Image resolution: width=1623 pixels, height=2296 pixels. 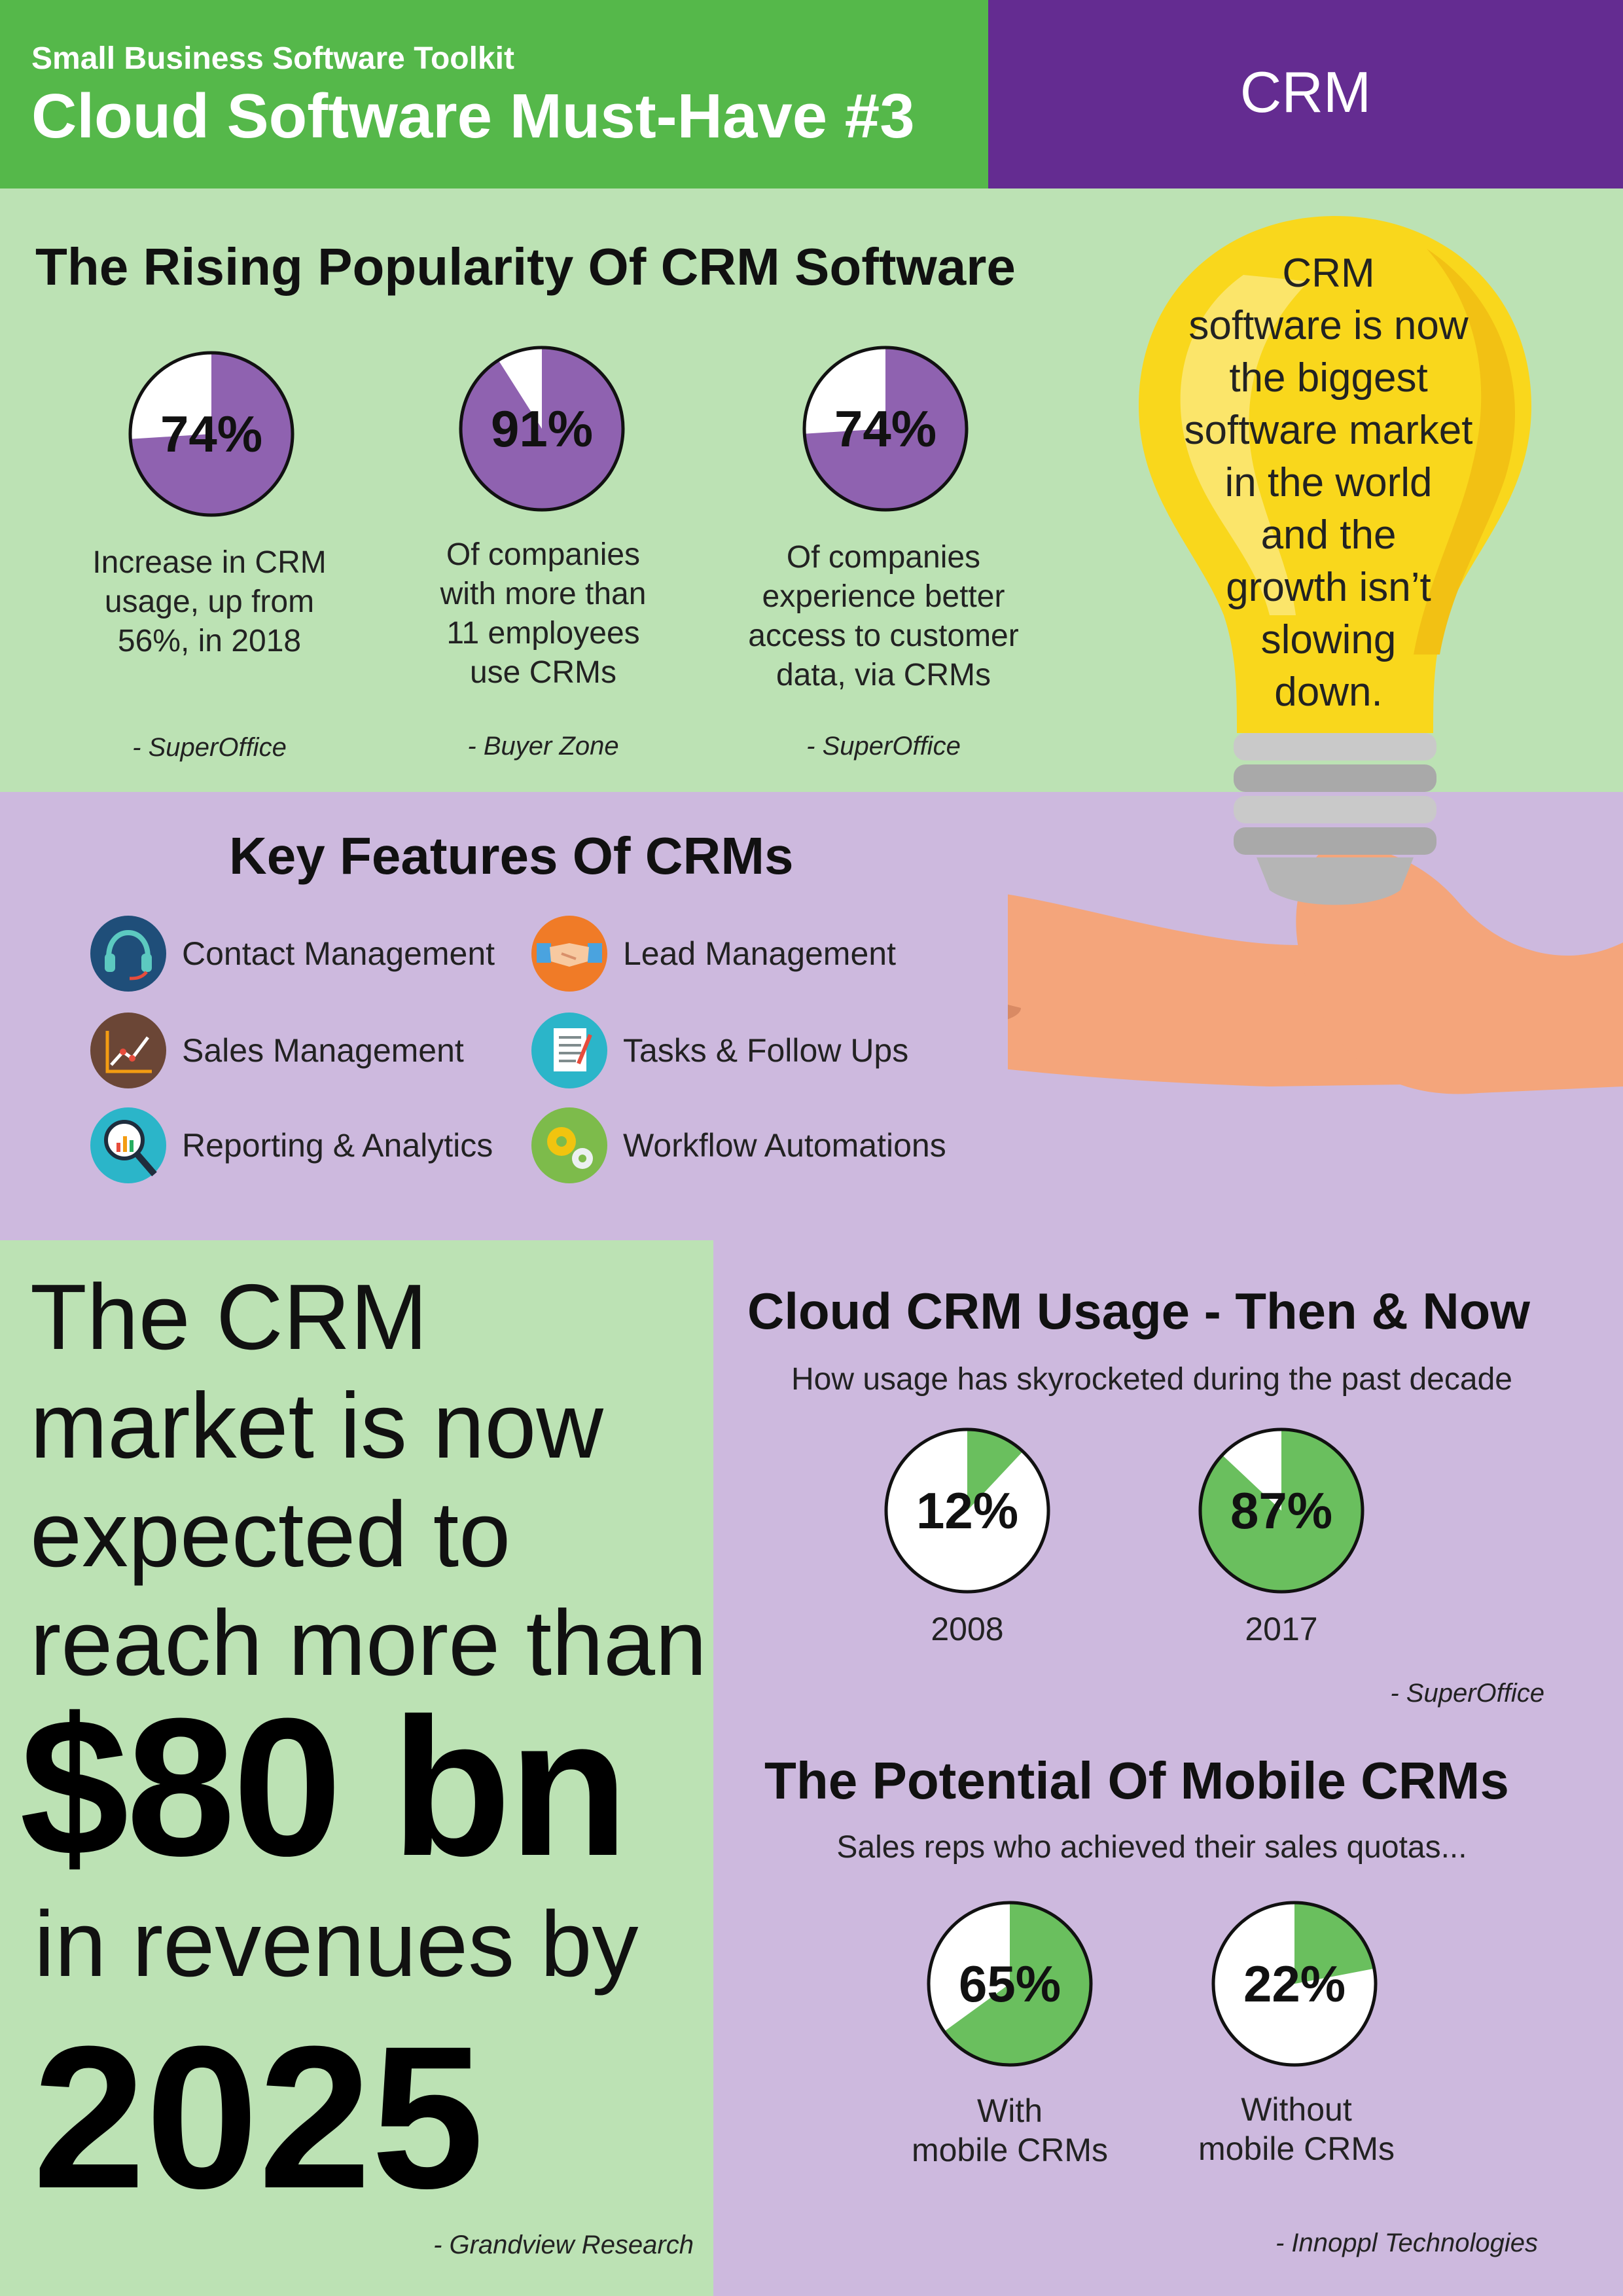 What do you see at coordinates (1244, 445) in the screenshot?
I see `bulb-highlight` at bounding box center [1244, 445].